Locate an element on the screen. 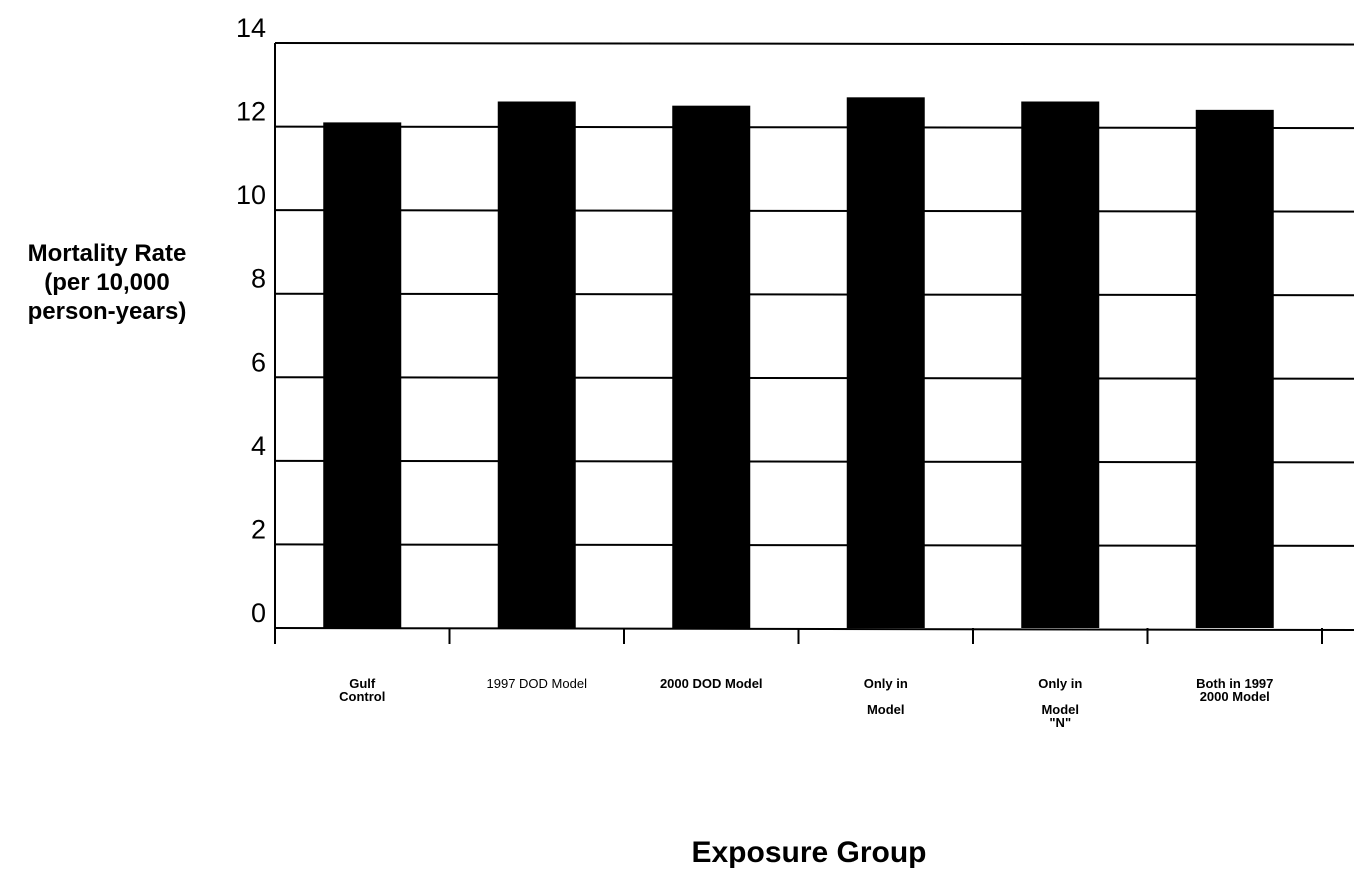 Image resolution: width=1354 pixels, height=870 pixels. y-axis-label: Mortality Rate (per 10,000 person-years) is located at coordinates (107, 282).